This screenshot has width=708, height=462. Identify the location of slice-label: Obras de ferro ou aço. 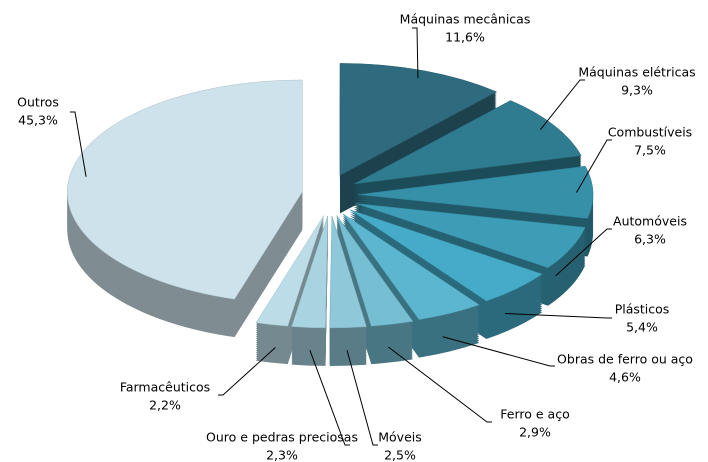
(625, 359).